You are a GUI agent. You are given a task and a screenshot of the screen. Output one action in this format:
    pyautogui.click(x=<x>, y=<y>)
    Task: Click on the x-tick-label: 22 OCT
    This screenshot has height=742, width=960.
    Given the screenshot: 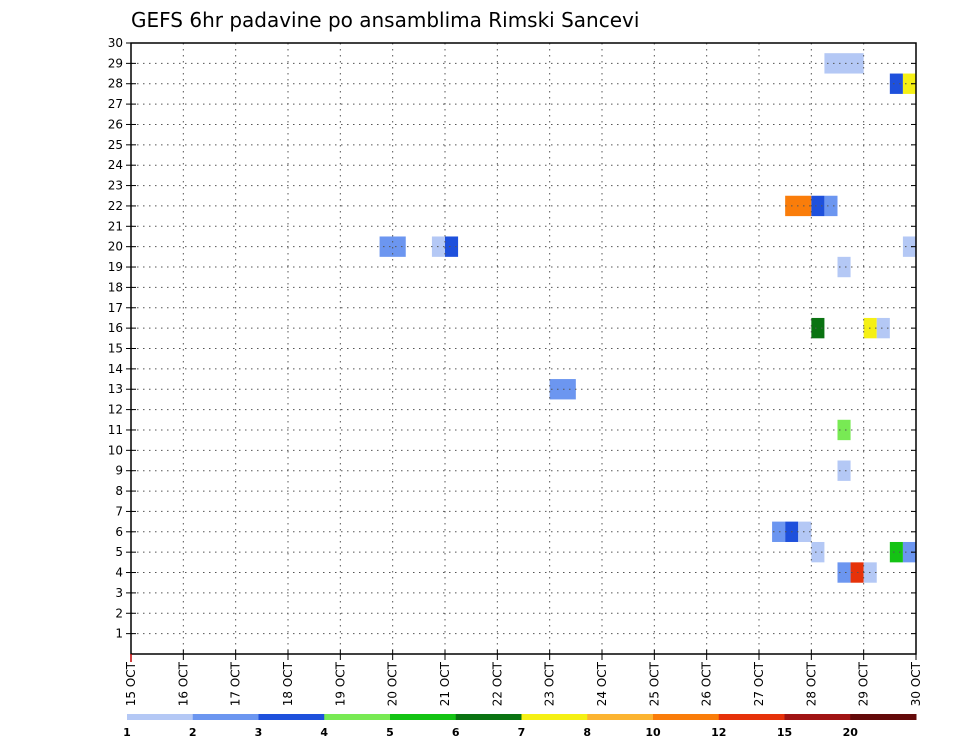 What is the action you would take?
    pyautogui.click(x=497, y=683)
    